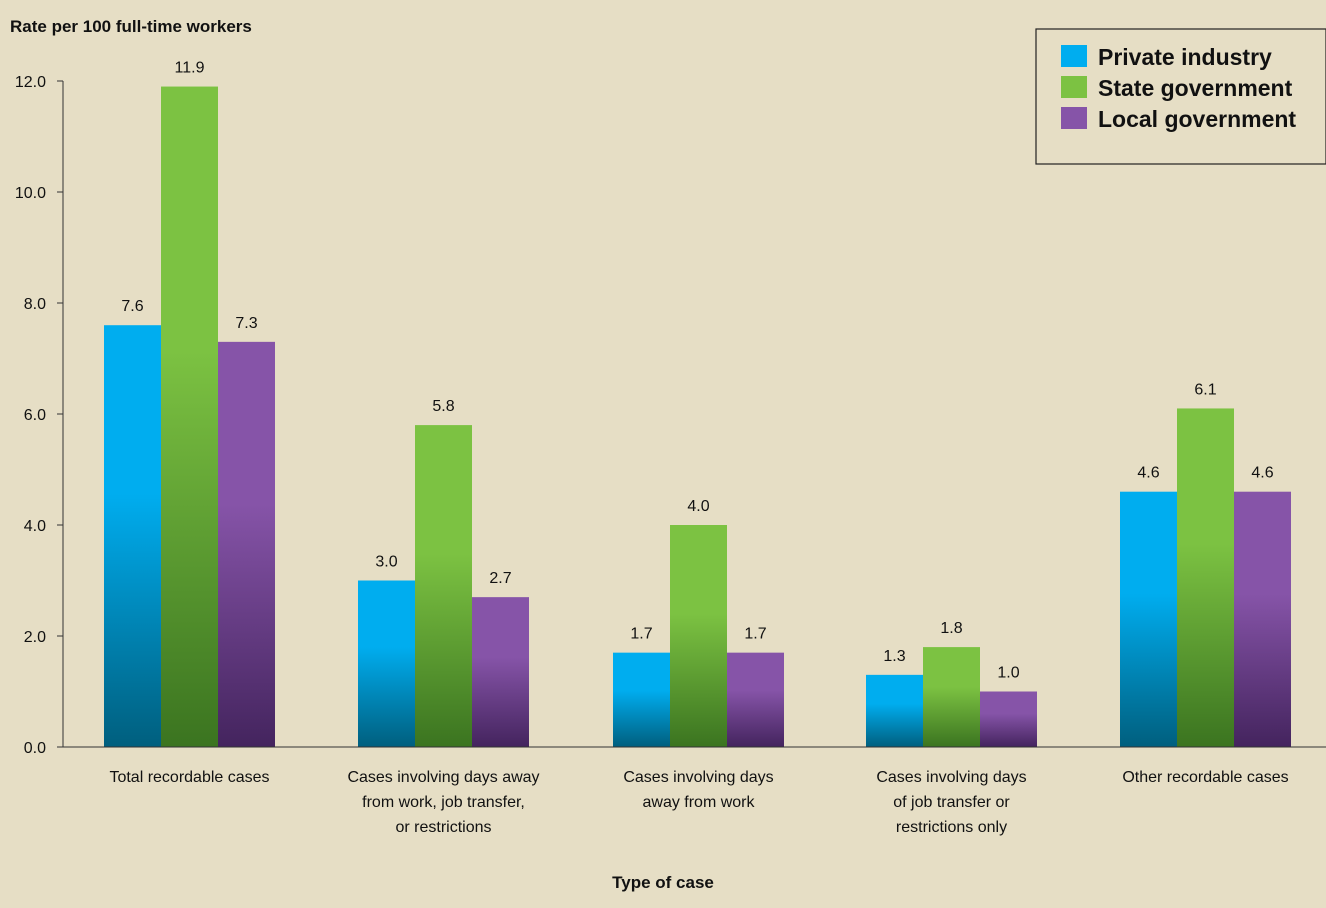  I want to click on category-label: Other recordable cases, so click(1205, 777).